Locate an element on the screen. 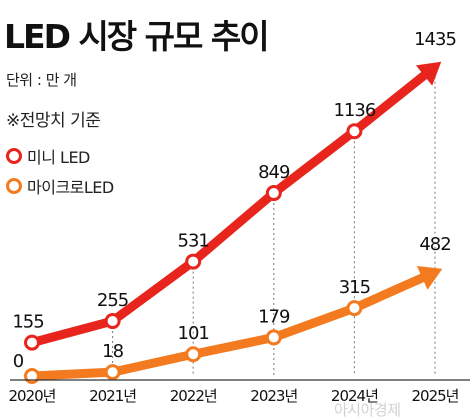 The image size is (474, 418). data-label: 531 is located at coordinates (193, 241).